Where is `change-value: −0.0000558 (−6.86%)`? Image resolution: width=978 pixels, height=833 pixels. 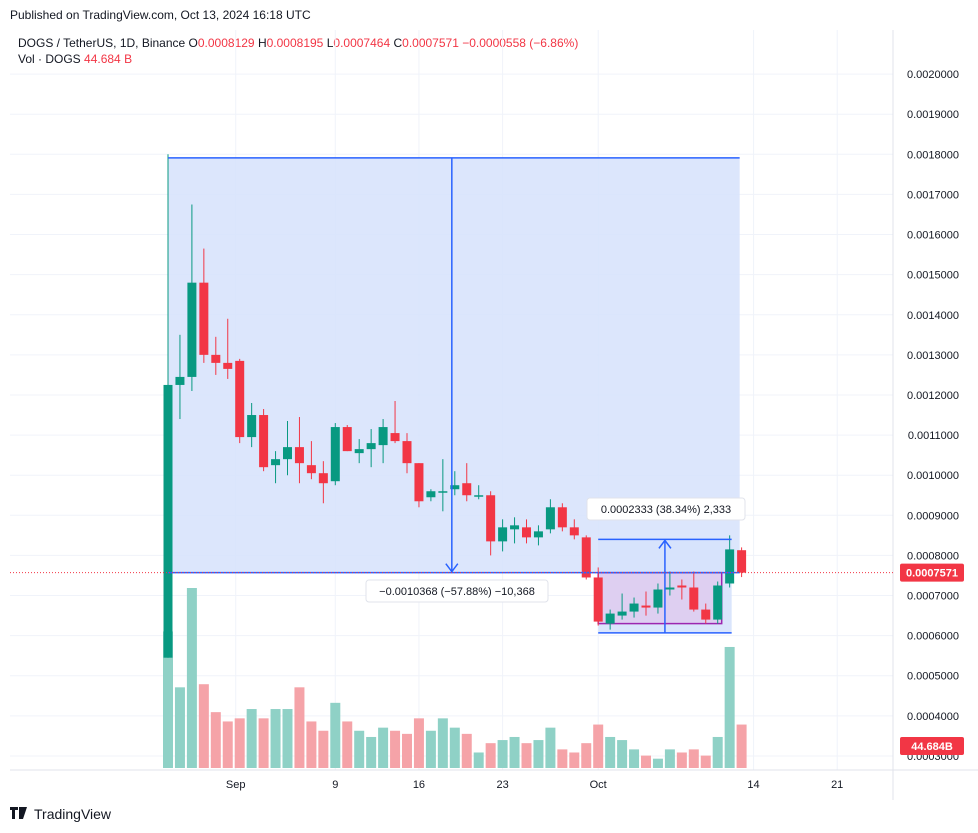 change-value: −0.0000558 (−6.86%) is located at coordinates (520, 43).